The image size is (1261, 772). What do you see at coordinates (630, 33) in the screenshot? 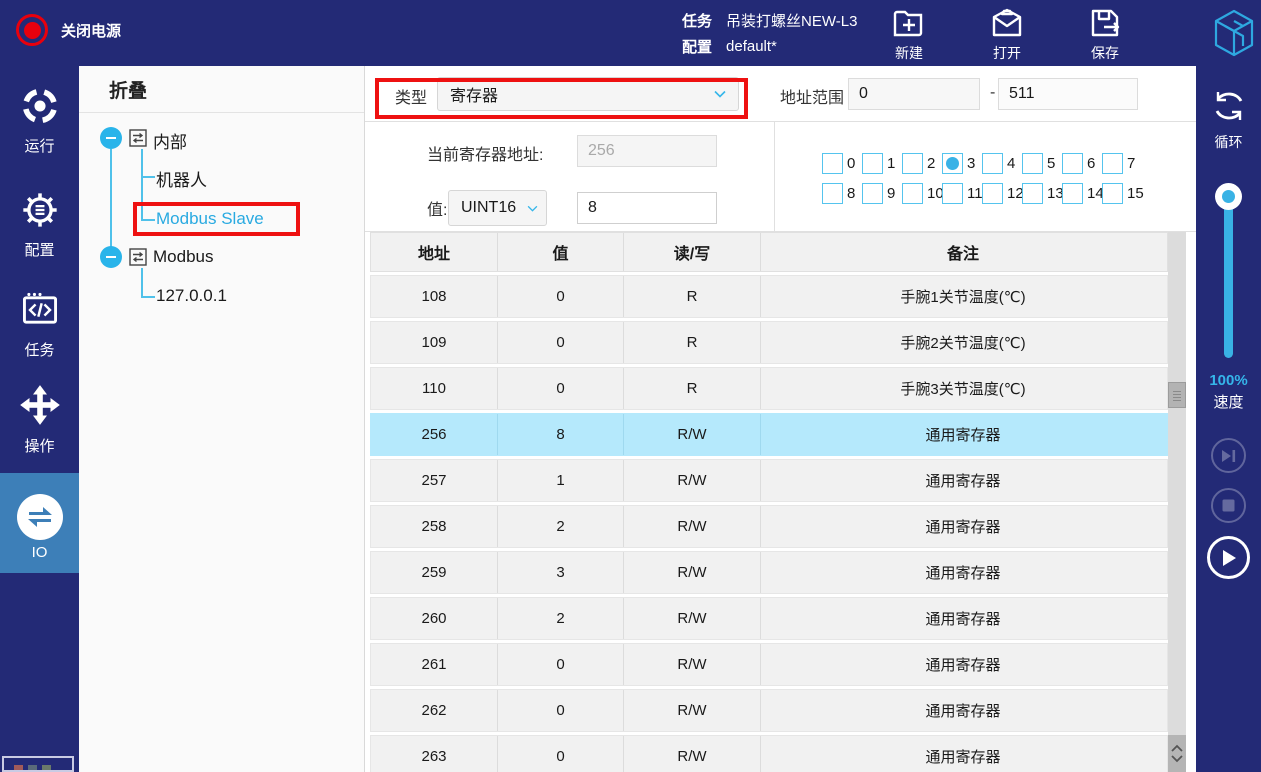
I see `topbar: 关闭电源 任务 吊装打螺丝NEW-L3 配置 default* 新建` at bounding box center [630, 33].